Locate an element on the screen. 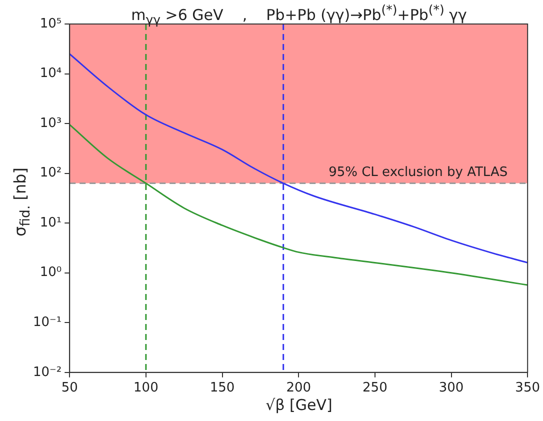 The height and width of the screenshot is (421, 543). x-tick-label: 200 is located at coordinates (299, 388).